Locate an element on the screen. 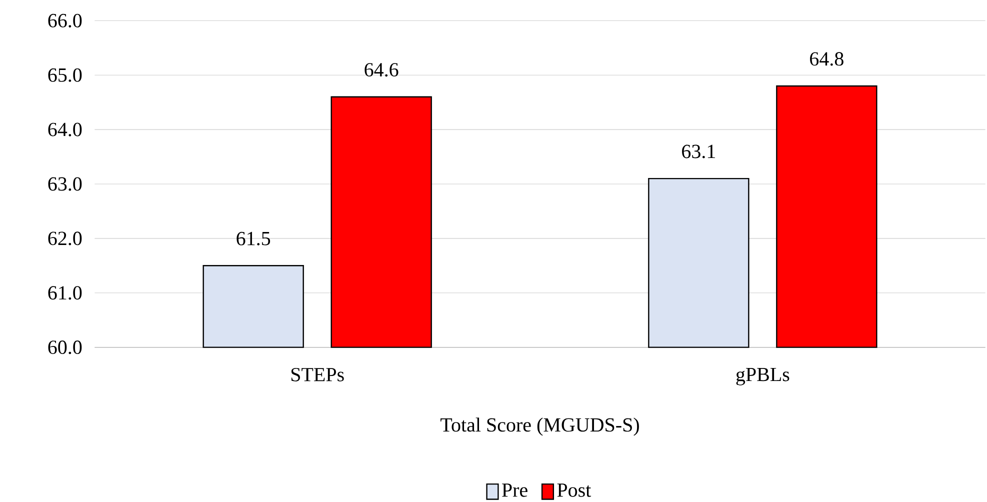 The width and height of the screenshot is (987, 502). legend-label: Post is located at coordinates (574, 490).